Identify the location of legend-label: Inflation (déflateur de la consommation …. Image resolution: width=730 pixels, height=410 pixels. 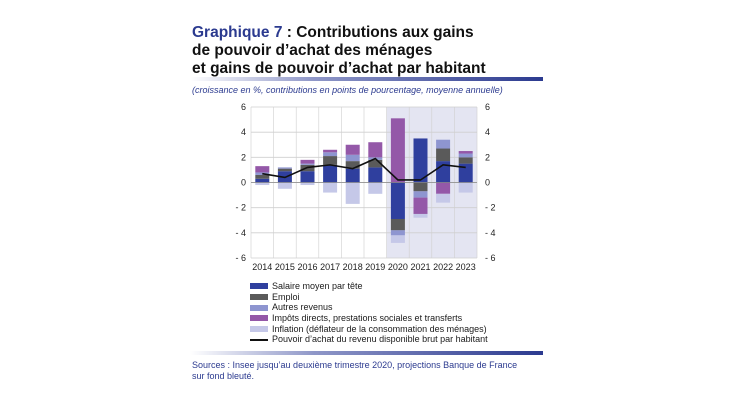
(379, 328).